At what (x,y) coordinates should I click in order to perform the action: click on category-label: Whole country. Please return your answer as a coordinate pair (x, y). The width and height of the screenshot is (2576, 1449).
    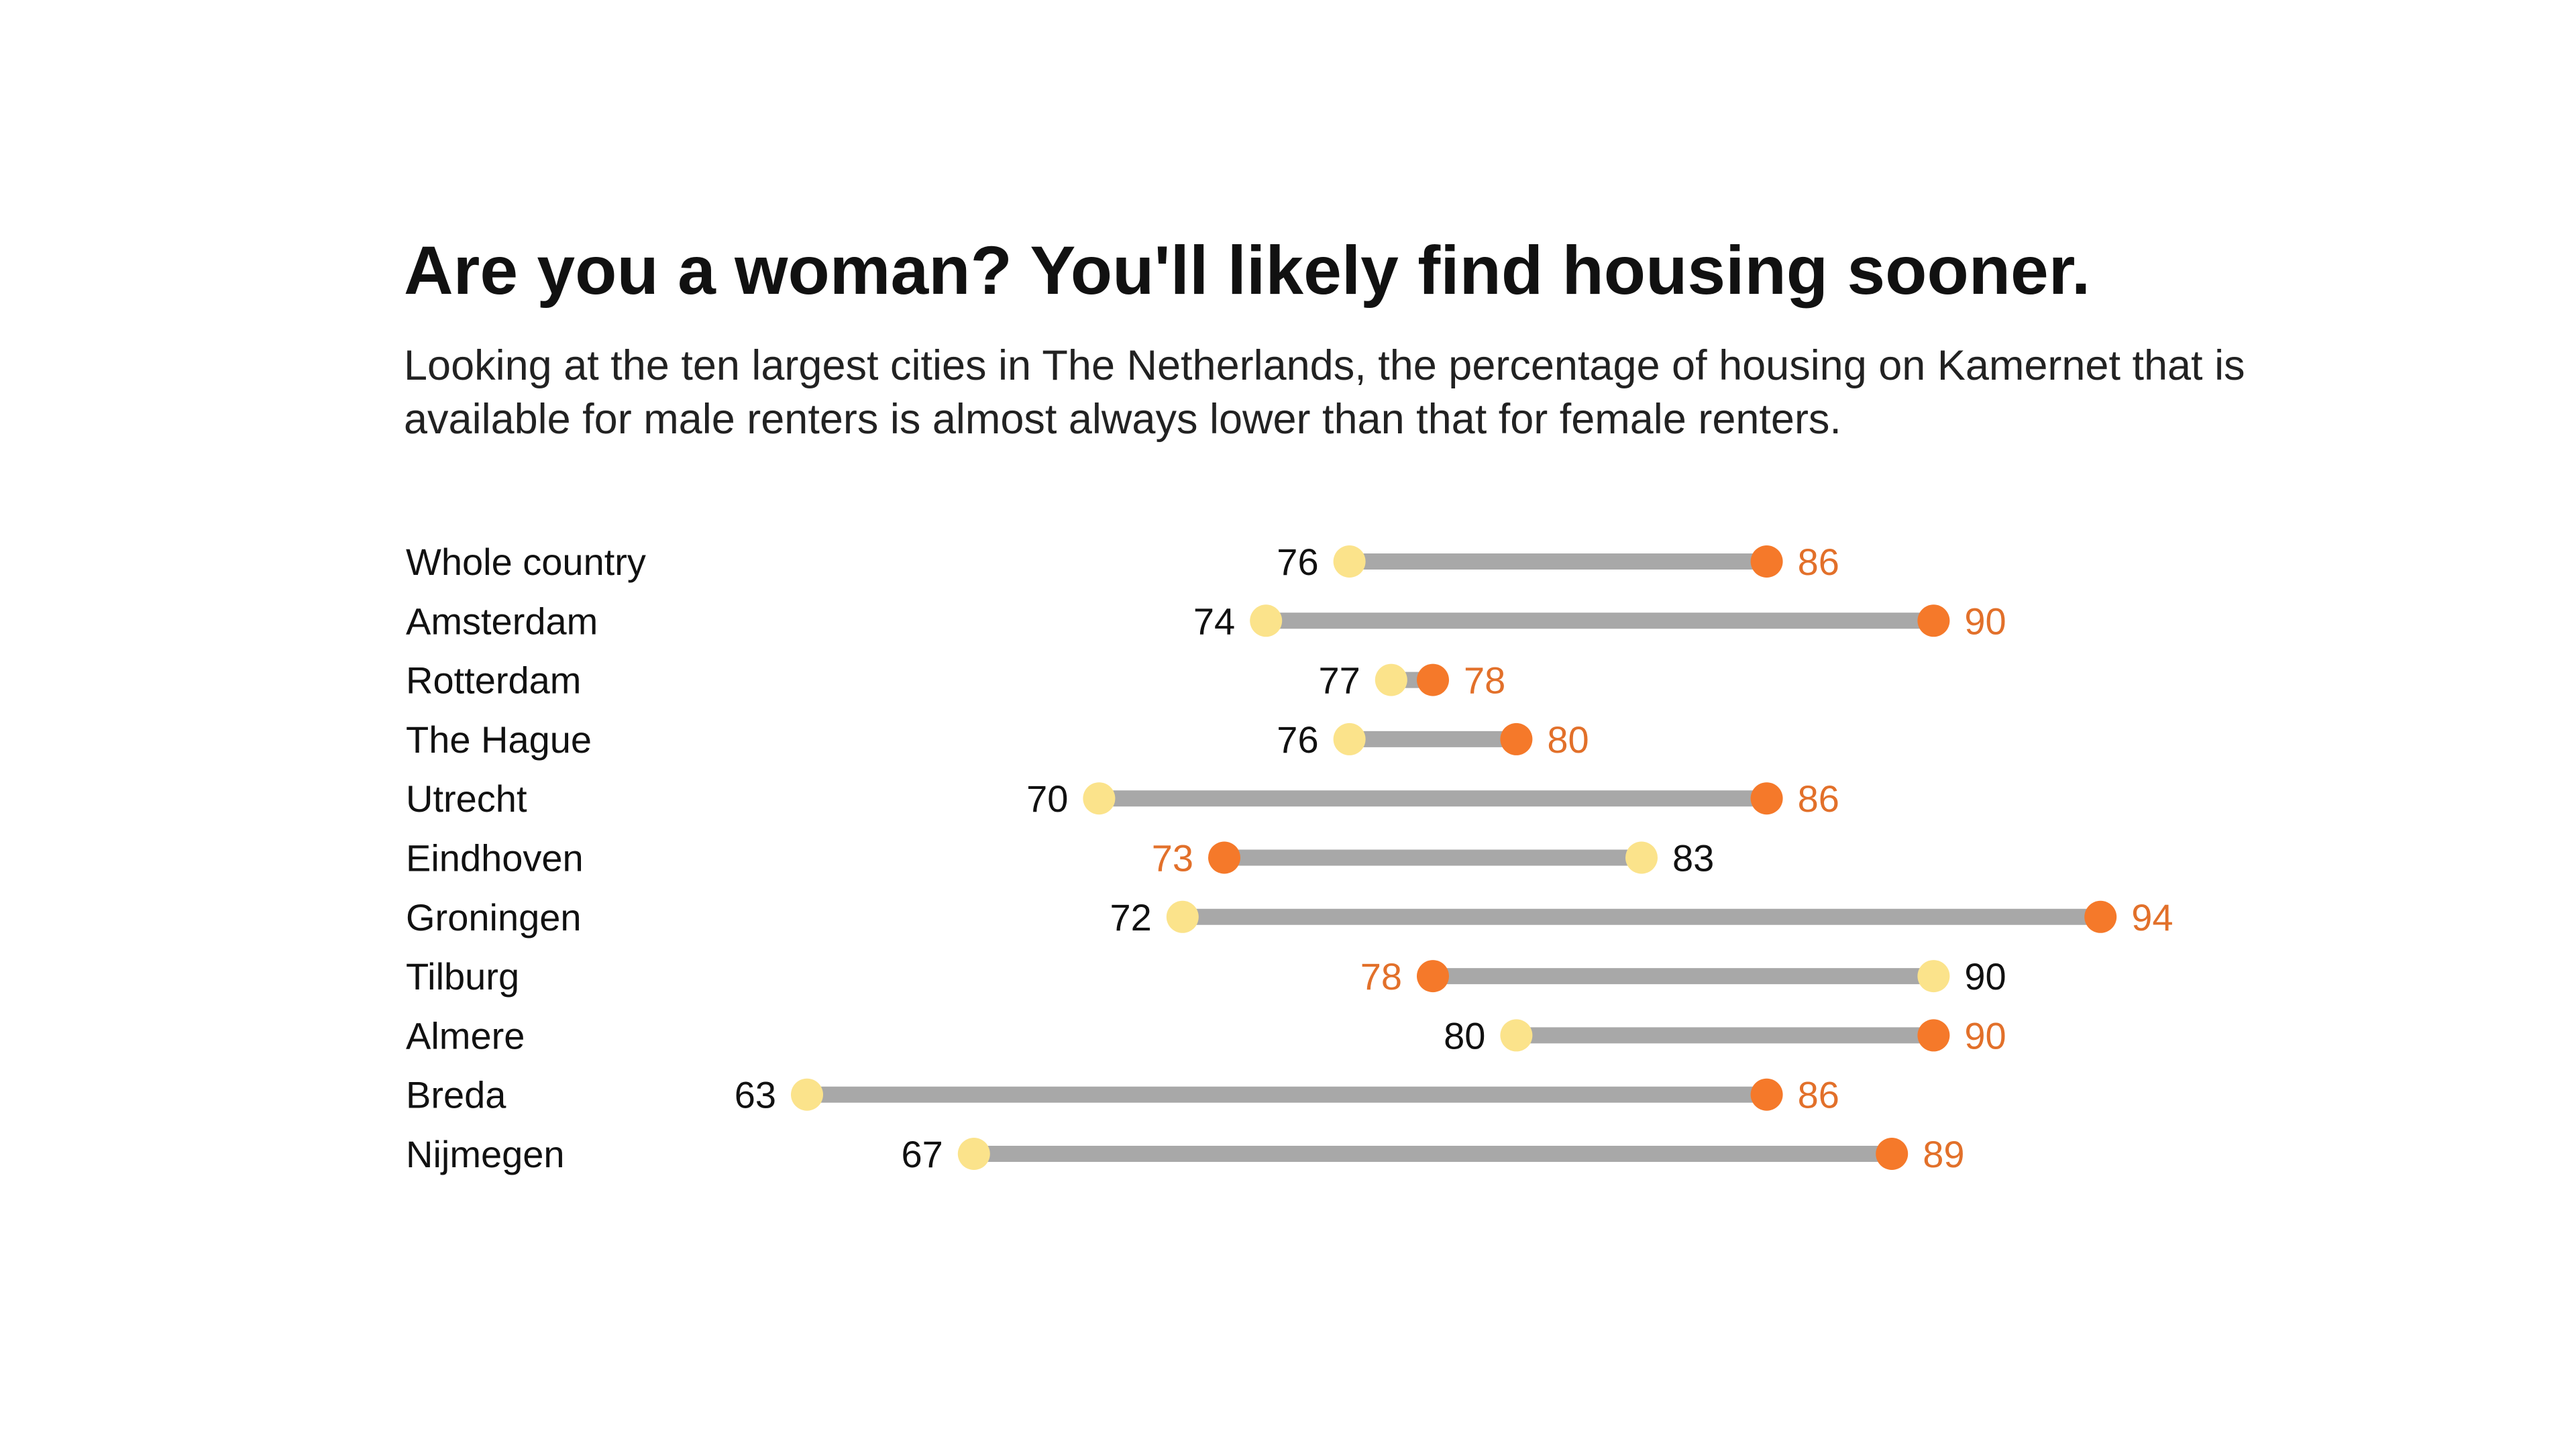
    Looking at the image, I should click on (526, 562).